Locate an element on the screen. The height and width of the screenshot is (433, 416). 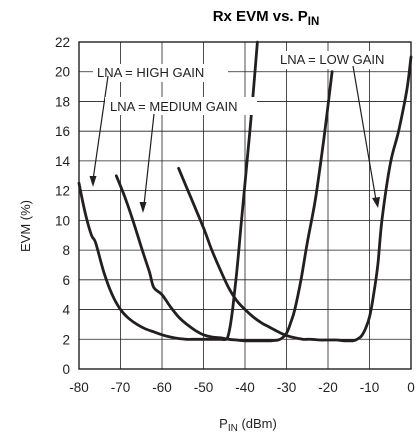
x-tick-labels: -80 -70 -60 -50 -40 -30 -20 -10 0 is located at coordinates (242, 387).